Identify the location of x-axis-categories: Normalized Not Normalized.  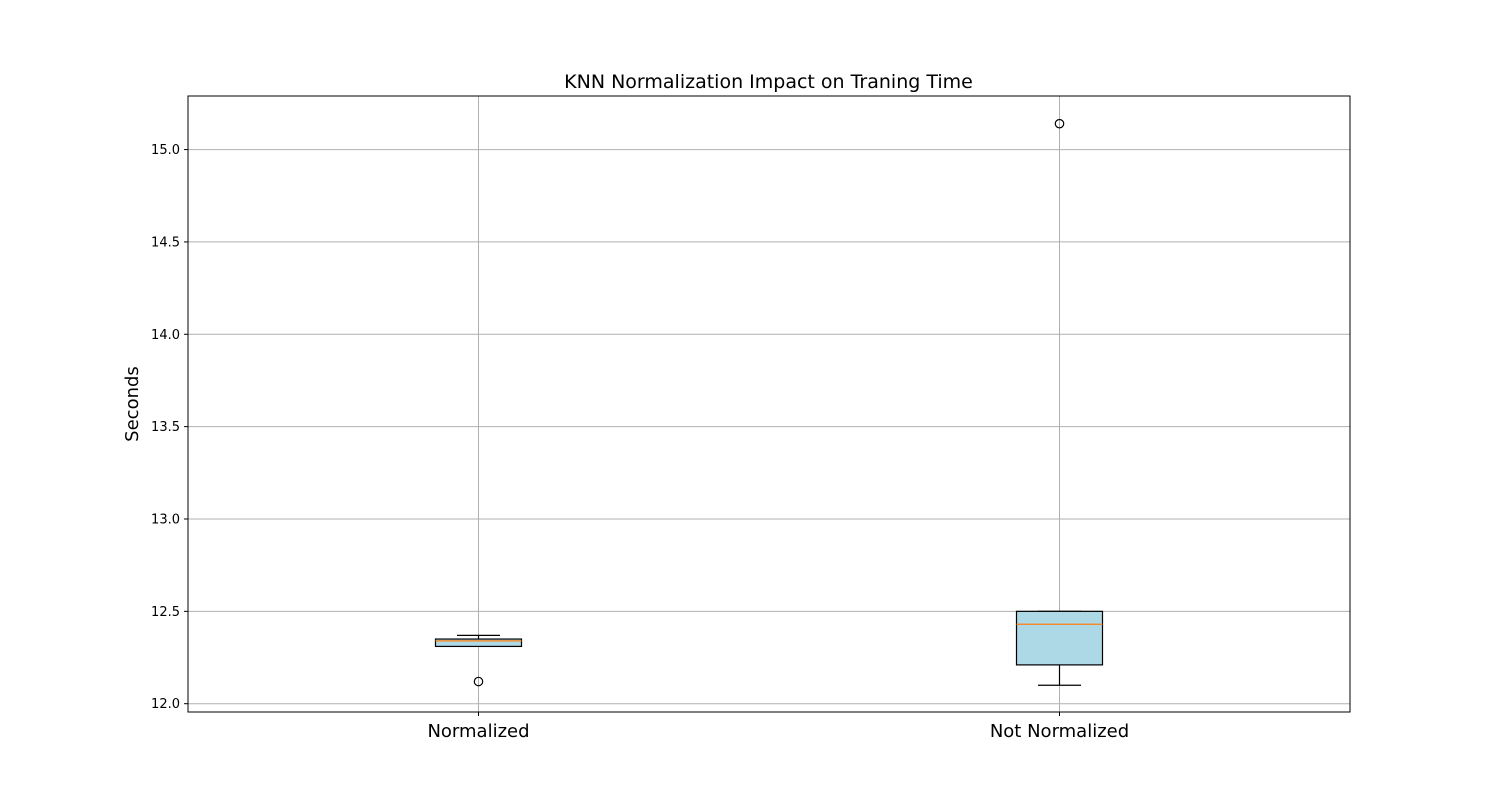
(778, 727).